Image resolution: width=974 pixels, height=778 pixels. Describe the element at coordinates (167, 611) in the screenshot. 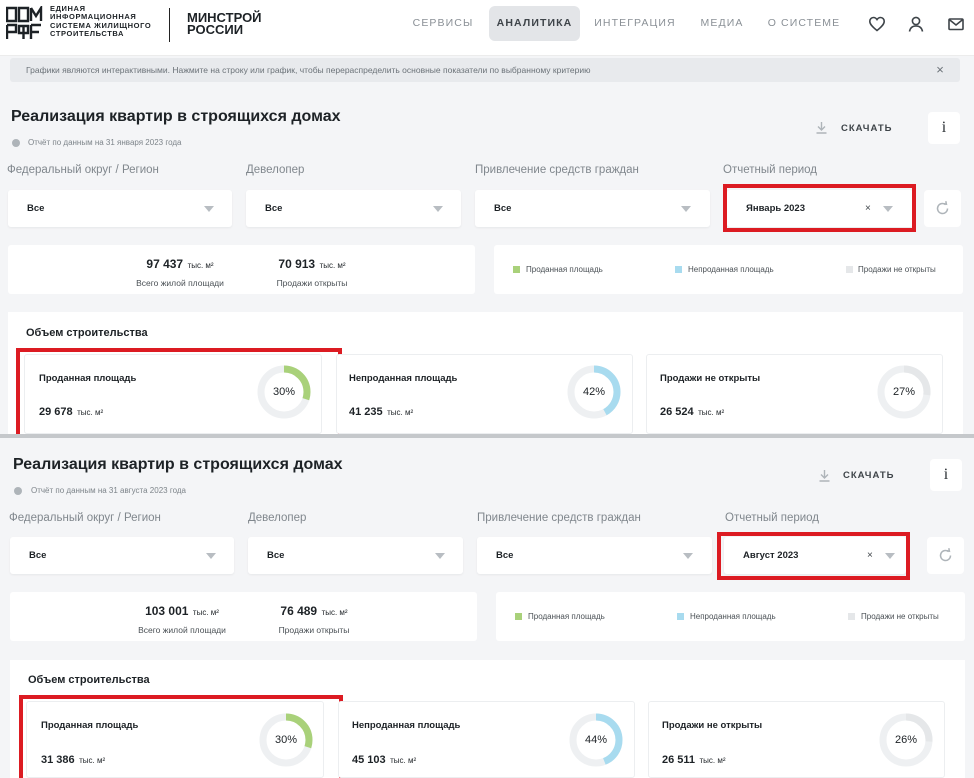

I see `total-area-value: 103 001` at that location.